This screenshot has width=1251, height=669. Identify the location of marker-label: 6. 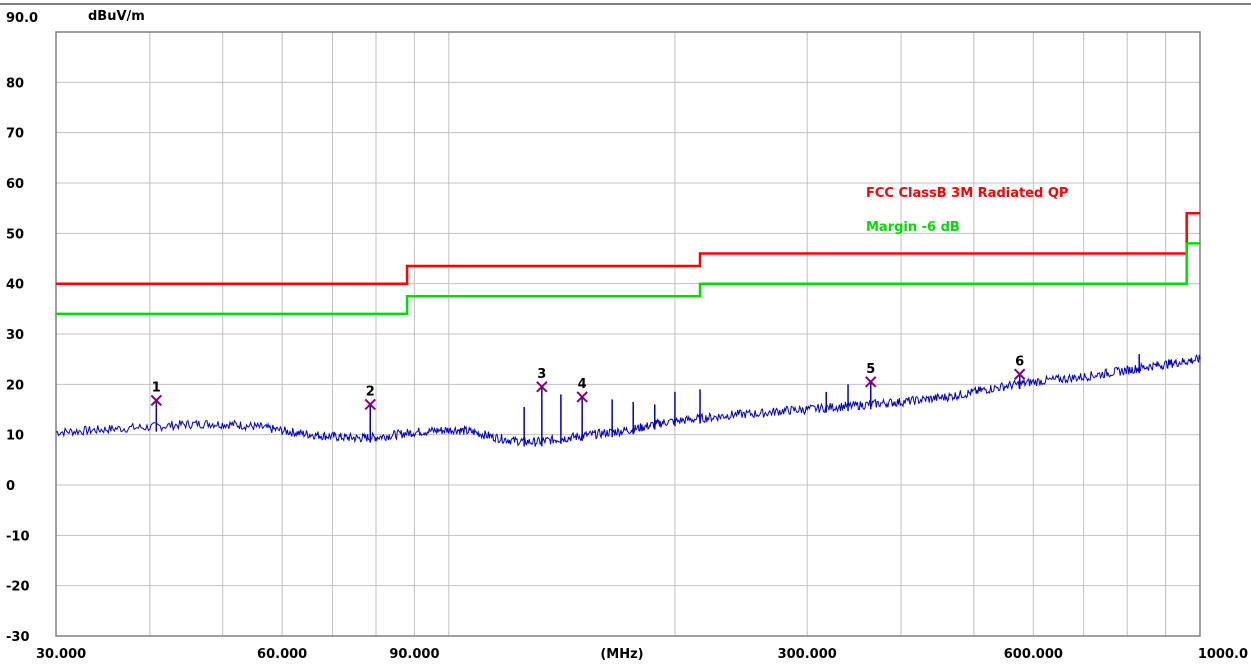
(1019, 361).